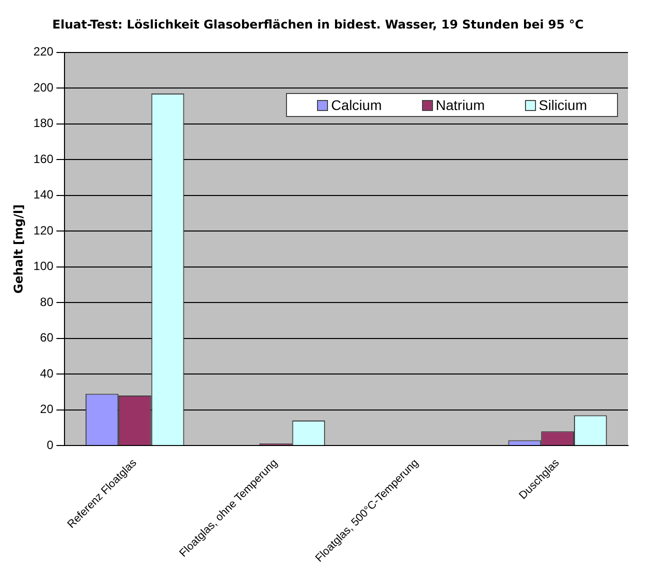  I want to click on legend-label: Silicium, so click(562, 105).